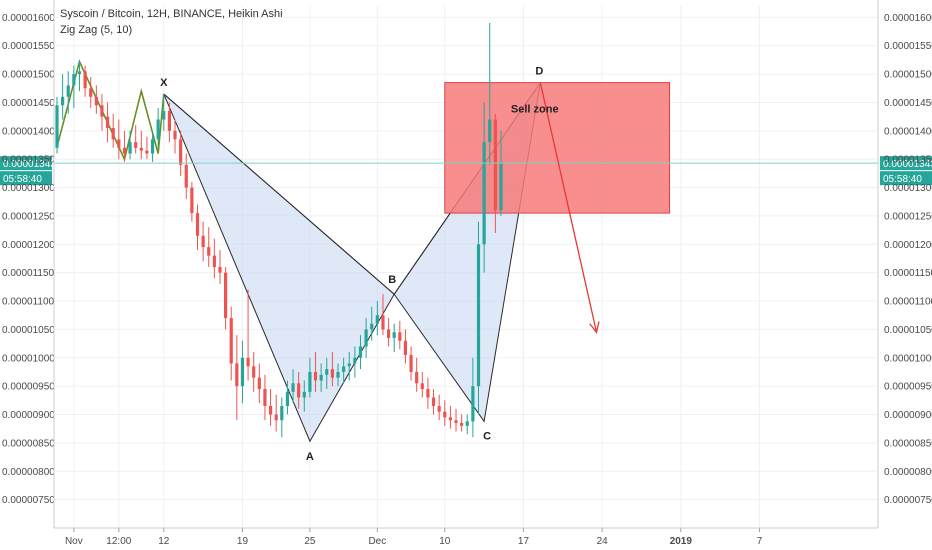 This screenshot has height=550, width=932. I want to click on countdown-tag-right, so click(906, 178).